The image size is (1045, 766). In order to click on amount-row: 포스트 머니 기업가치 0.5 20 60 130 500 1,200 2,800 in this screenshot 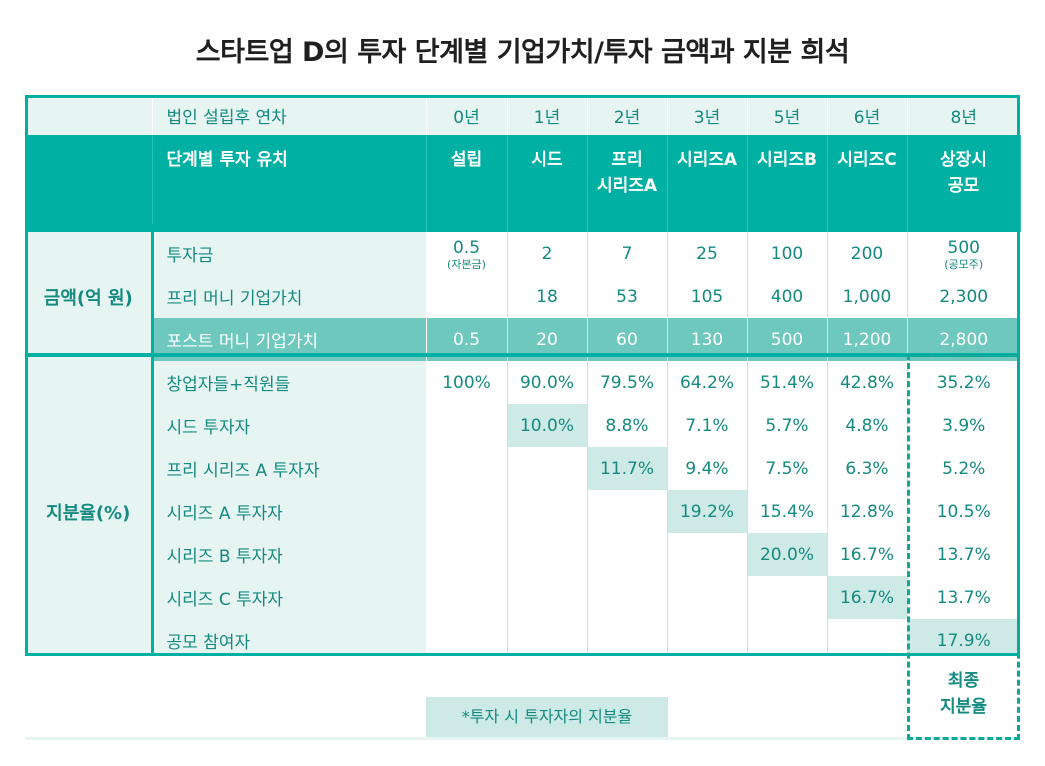, I will do `click(522, 339)`.